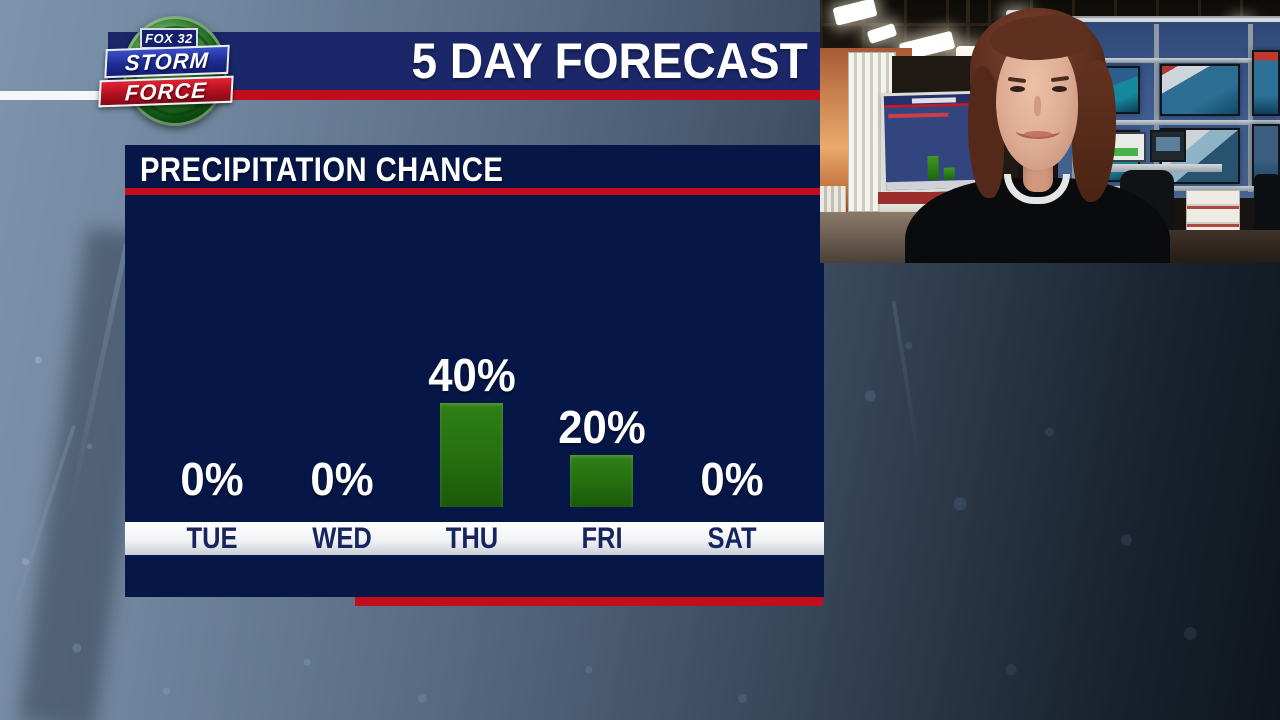  Describe the element at coordinates (1168, 146) in the screenshot. I see `desk-monitor` at that location.